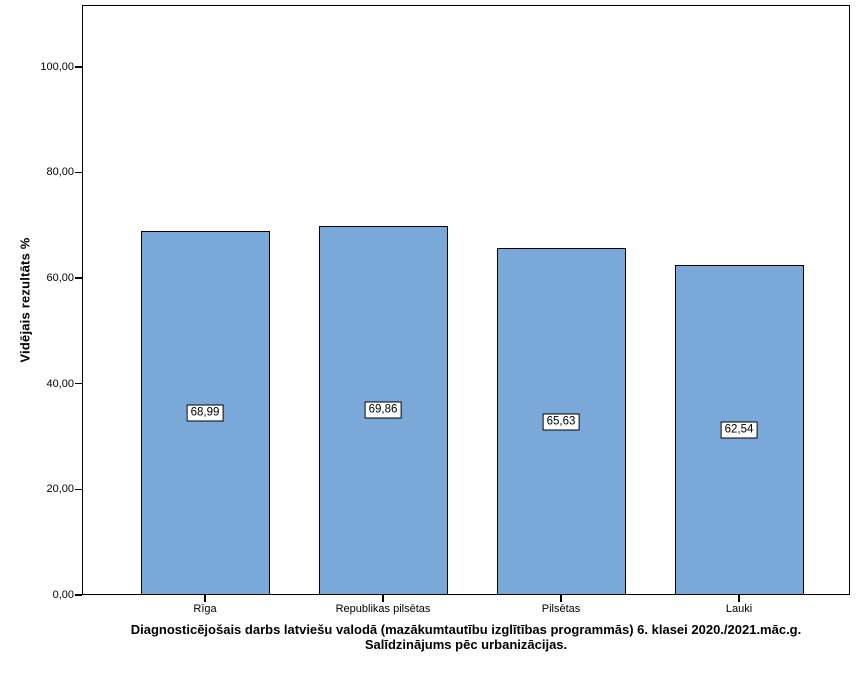 Image resolution: width=858 pixels, height=686 pixels. What do you see at coordinates (205, 609) in the screenshot?
I see `x-tick-label: Rīga` at bounding box center [205, 609].